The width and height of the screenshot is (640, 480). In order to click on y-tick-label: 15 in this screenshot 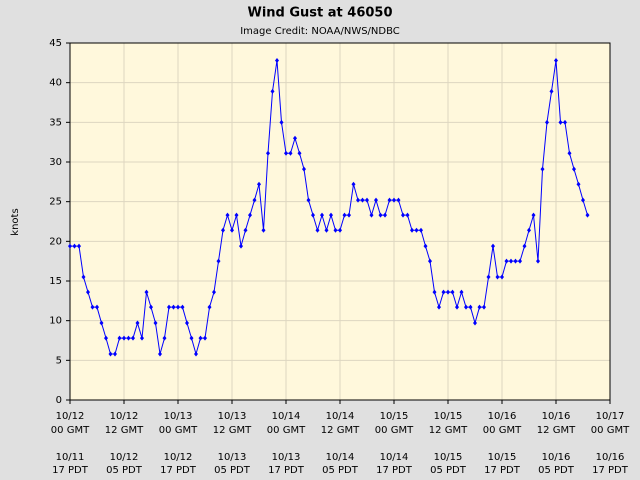, I will do `click(55, 281)`.